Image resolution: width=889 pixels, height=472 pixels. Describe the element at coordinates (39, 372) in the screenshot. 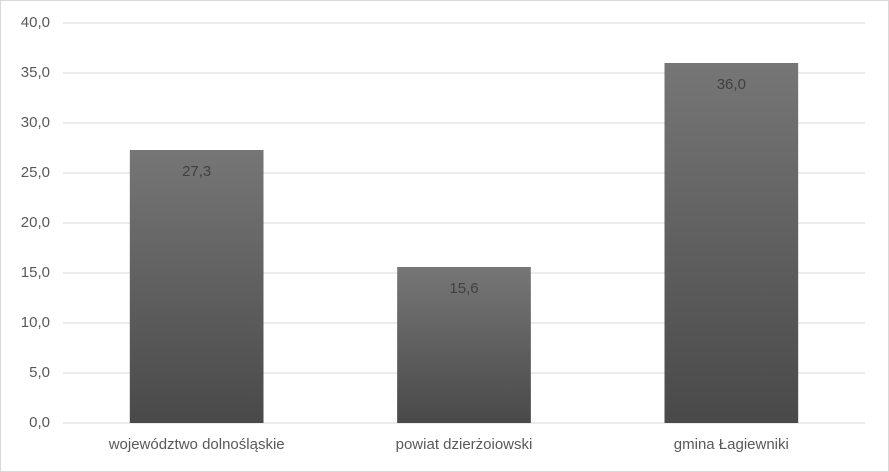

I see `y-tick-label: 5,0` at that location.